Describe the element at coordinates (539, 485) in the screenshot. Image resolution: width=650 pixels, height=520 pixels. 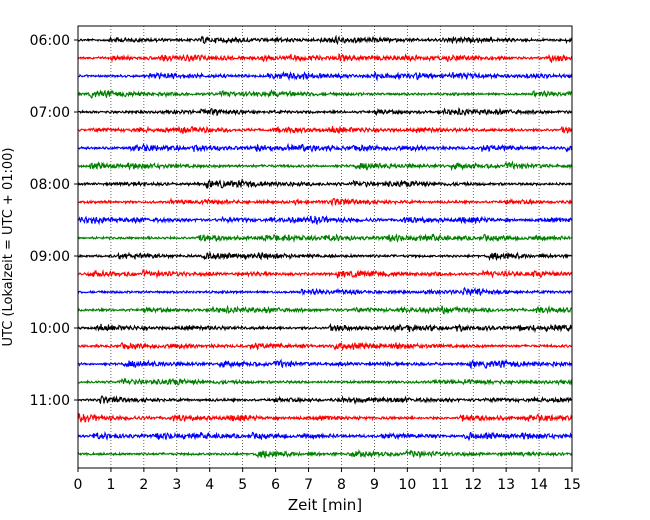
I see `x-tick-label: 14` at that location.